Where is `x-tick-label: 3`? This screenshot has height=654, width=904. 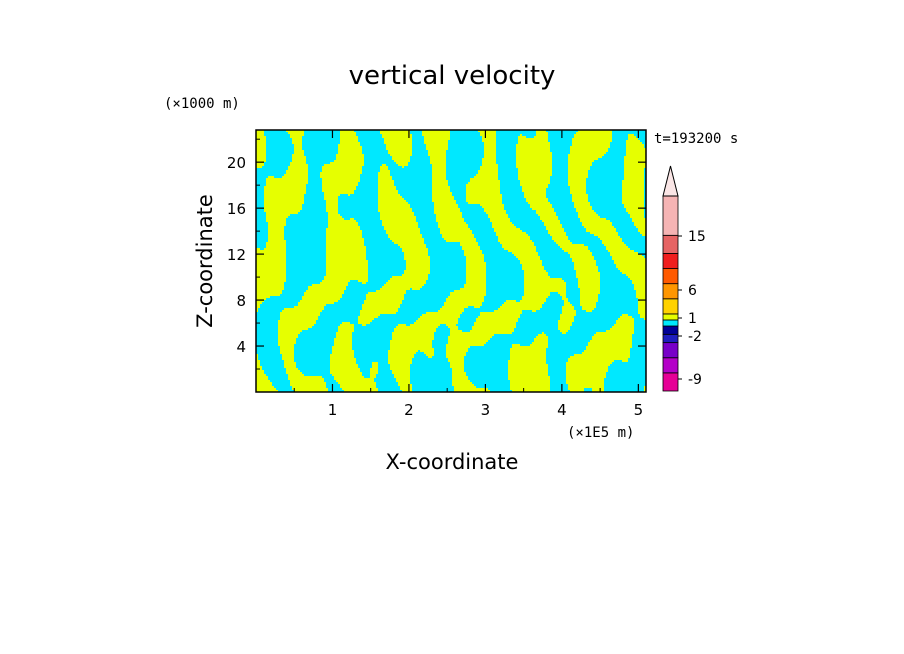
x-tick-label: 3 is located at coordinates (486, 410).